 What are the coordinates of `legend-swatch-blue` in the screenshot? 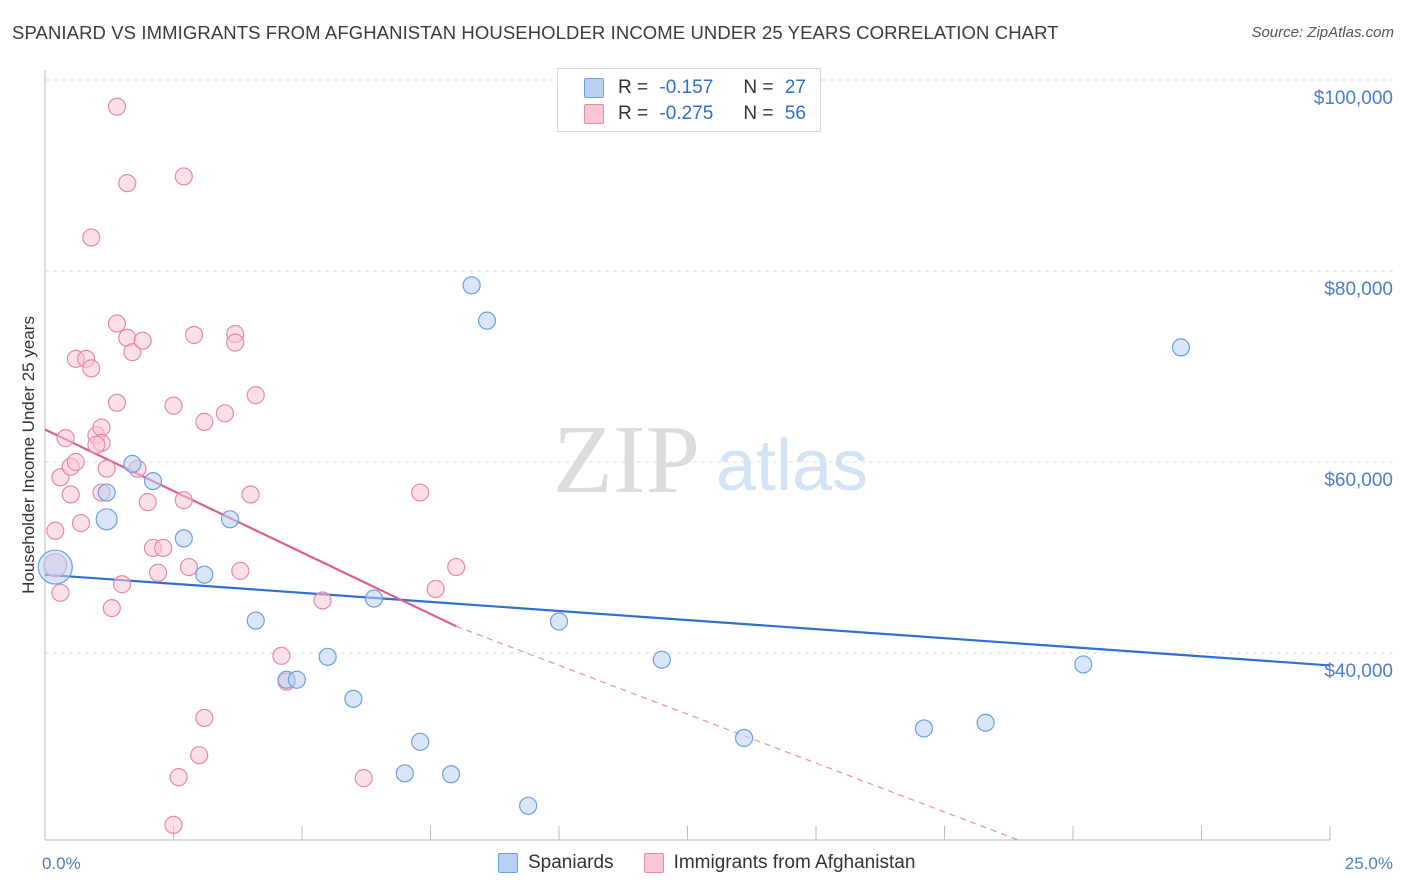 It's located at (594, 88).